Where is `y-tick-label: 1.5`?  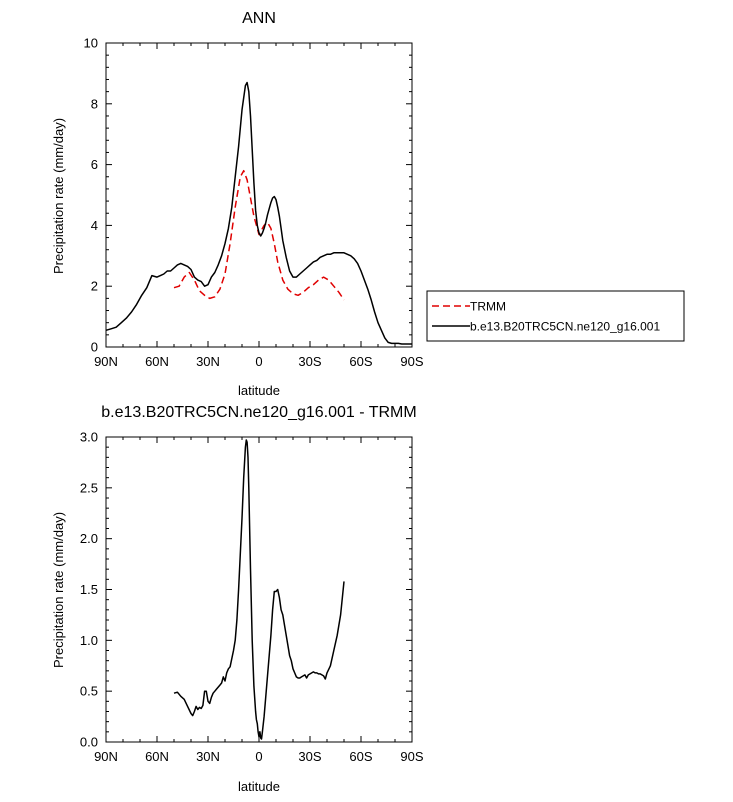 y-tick-label: 1.5 is located at coordinates (89, 589).